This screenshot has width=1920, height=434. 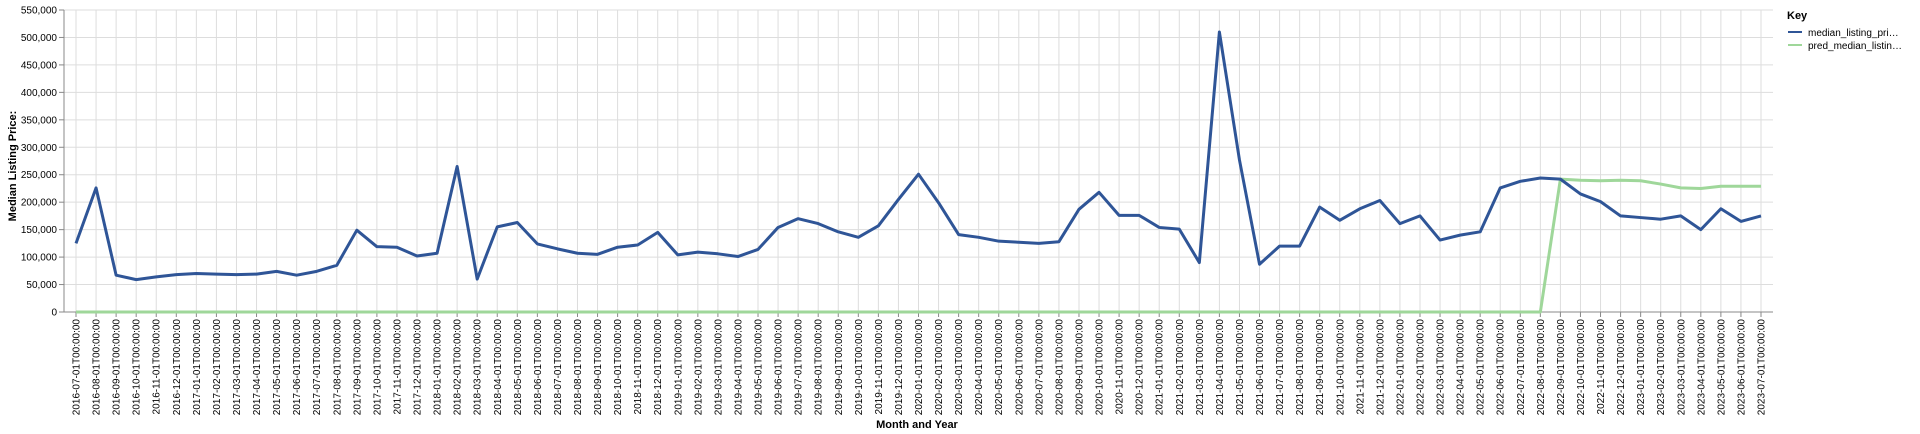 What do you see at coordinates (959, 367) in the screenshot?
I see `x-tick-label: 2020-03-01T00:00:00` at bounding box center [959, 367].